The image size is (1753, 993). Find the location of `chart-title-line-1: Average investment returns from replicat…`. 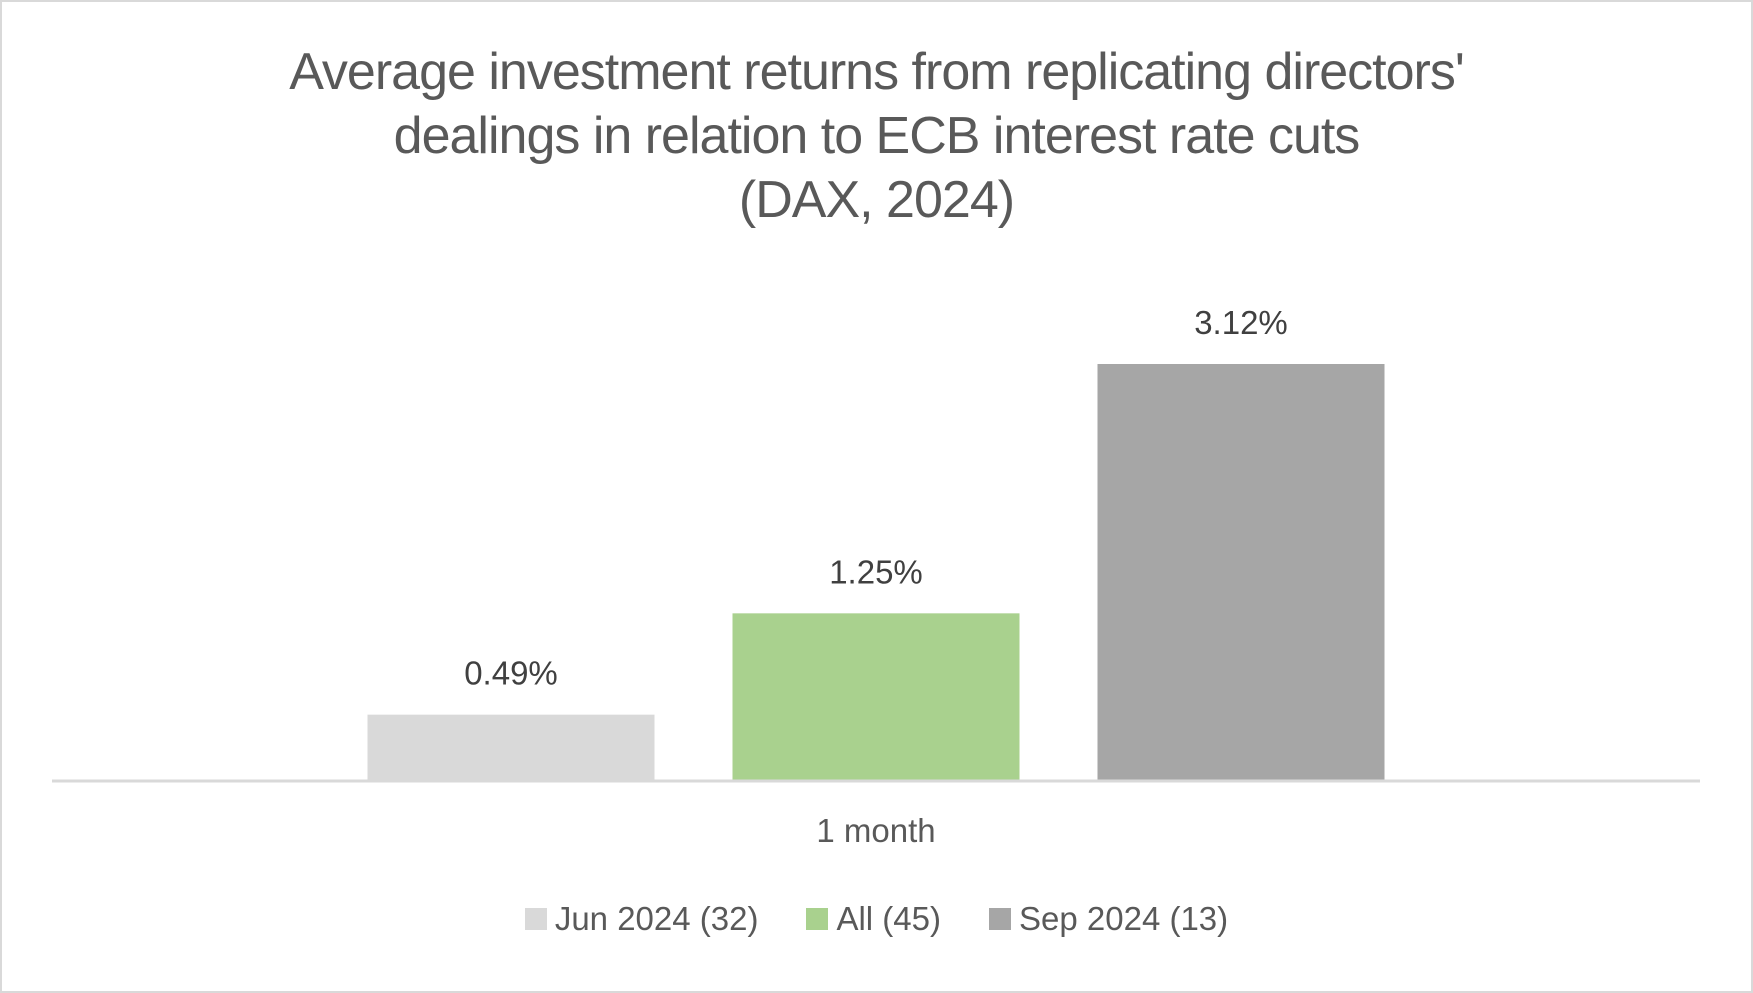

chart-title-line-1: Average investment returns from replicat… is located at coordinates (877, 72).